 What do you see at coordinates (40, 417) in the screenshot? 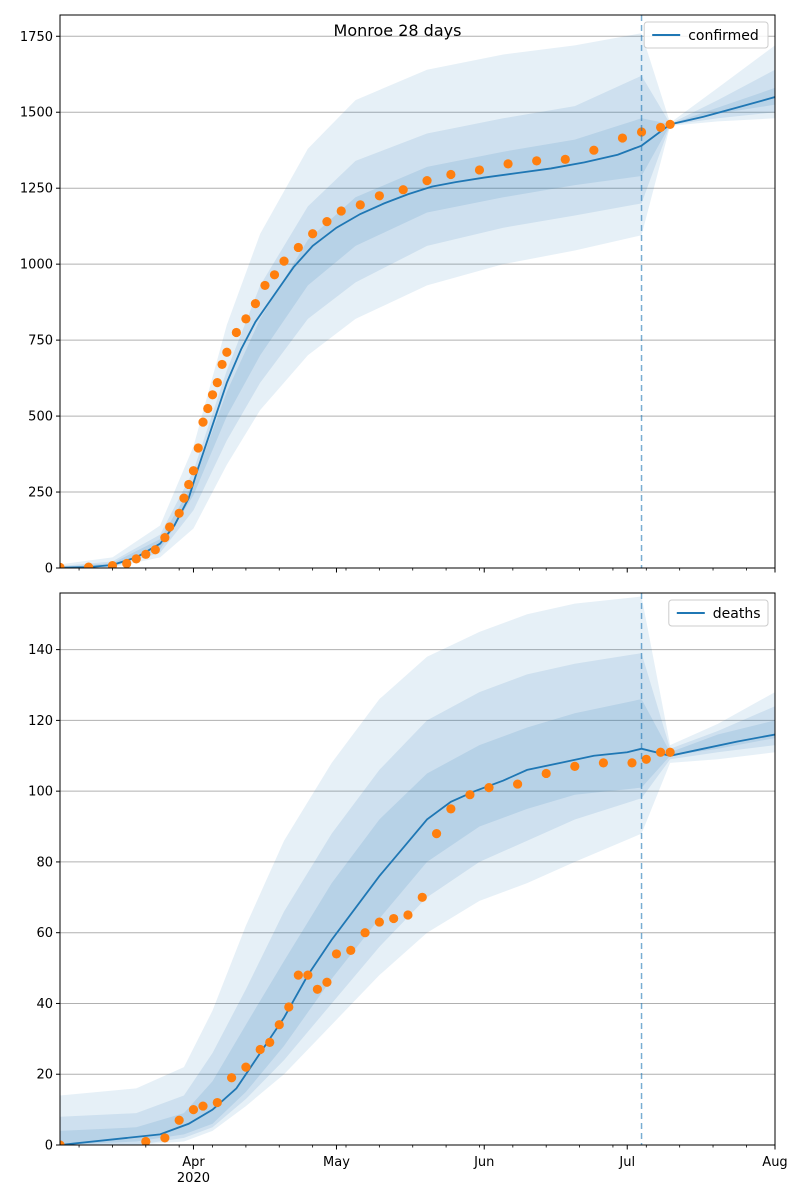
I see `y-tick-label: 500` at bounding box center [40, 417].